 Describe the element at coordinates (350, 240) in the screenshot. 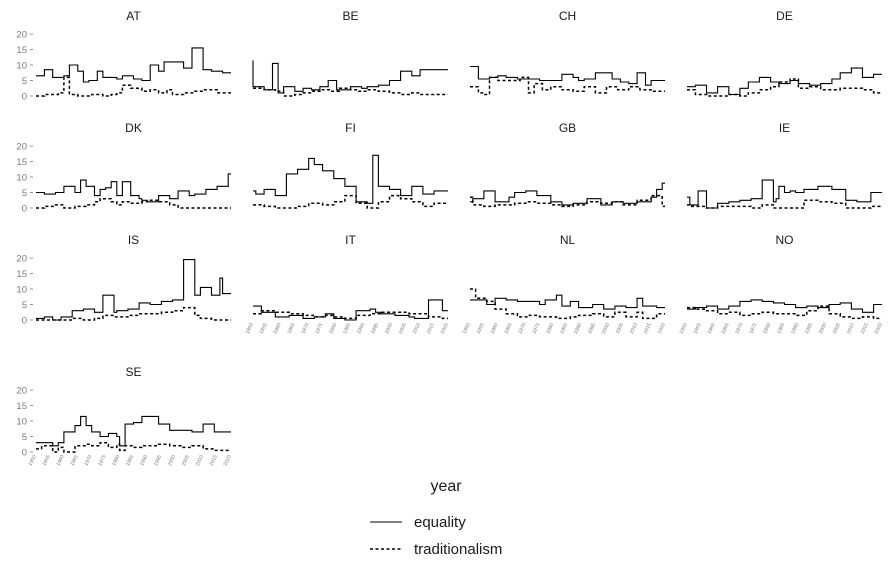

I see `facet-title: IT` at that location.